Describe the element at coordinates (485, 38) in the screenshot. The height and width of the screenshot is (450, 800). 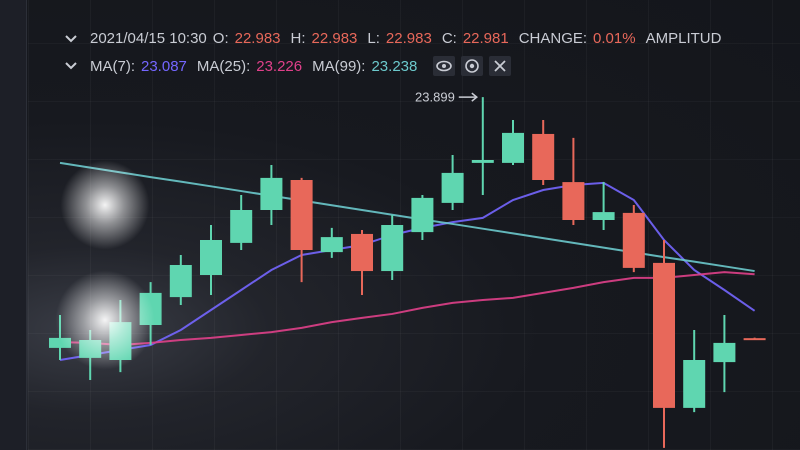
I see `info-value: 22.981` at that location.